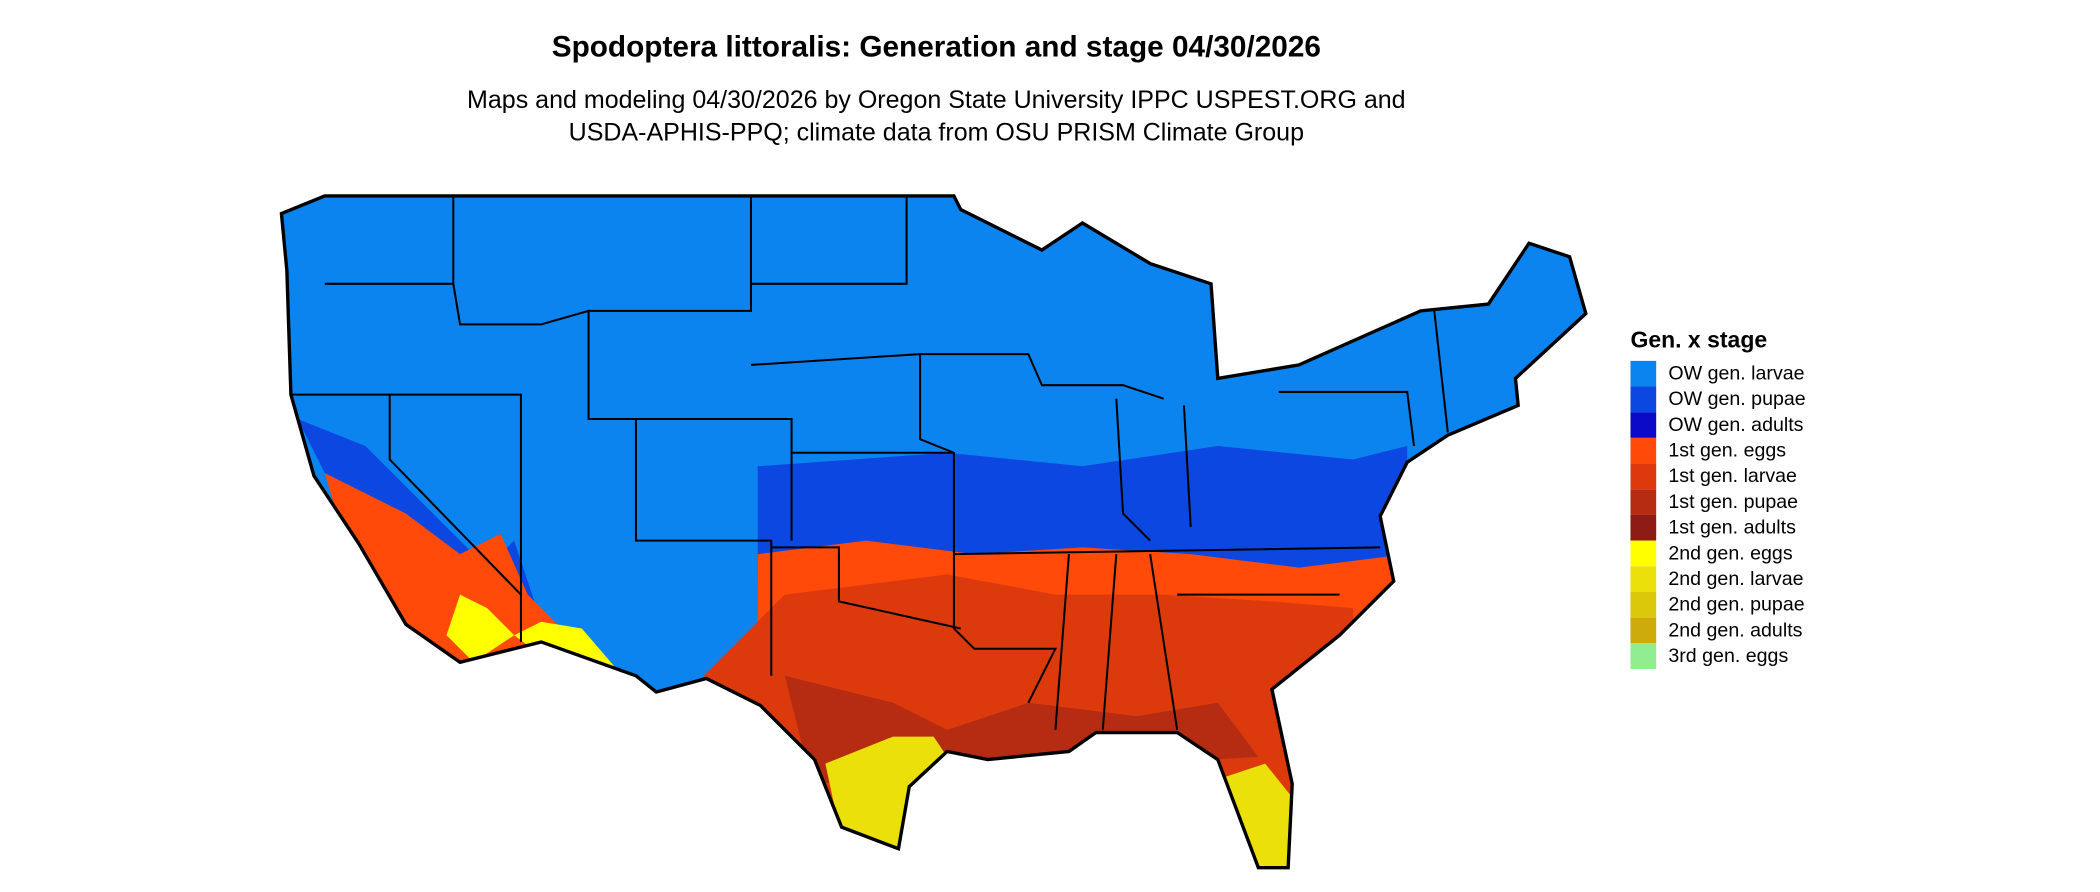  Describe the element at coordinates (1735, 630) in the screenshot. I see `legend-label: 2nd gen. adults` at that location.